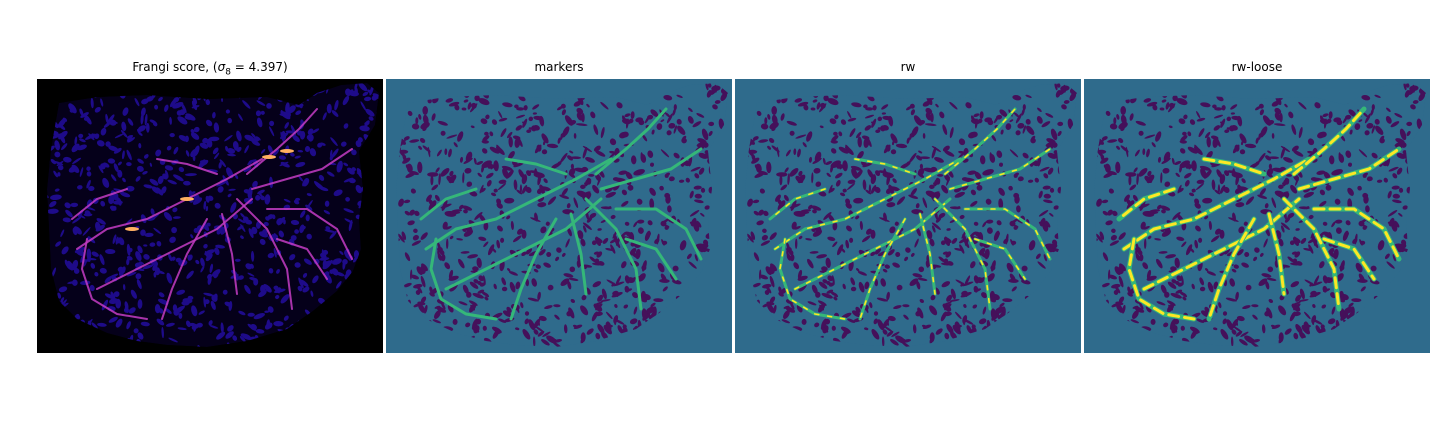 The height and width of the screenshot is (432, 1440). I want to click on title-sigma: σ, so click(221, 67).